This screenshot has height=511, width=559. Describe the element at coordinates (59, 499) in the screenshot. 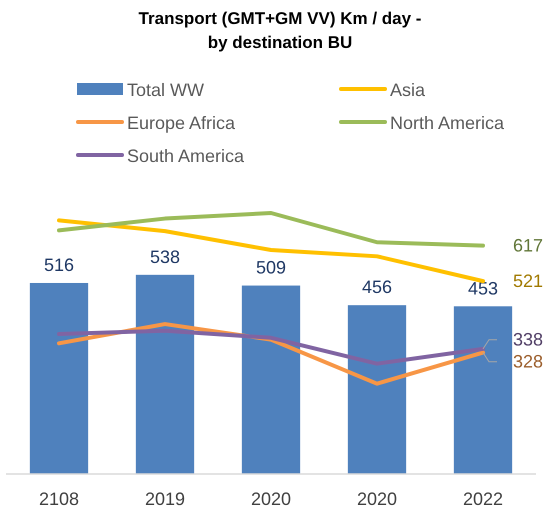

I see `x-tick-label: 2108` at that location.